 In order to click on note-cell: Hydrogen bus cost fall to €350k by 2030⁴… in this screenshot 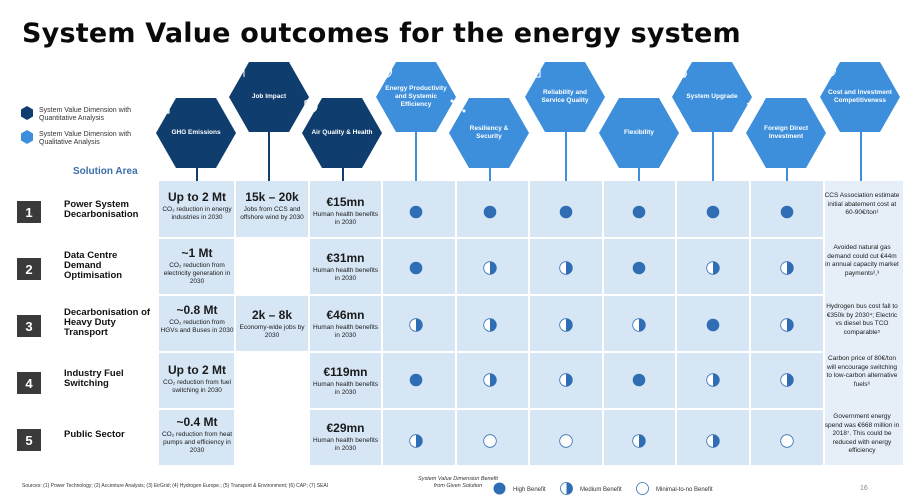, I will do `click(862, 319)`.